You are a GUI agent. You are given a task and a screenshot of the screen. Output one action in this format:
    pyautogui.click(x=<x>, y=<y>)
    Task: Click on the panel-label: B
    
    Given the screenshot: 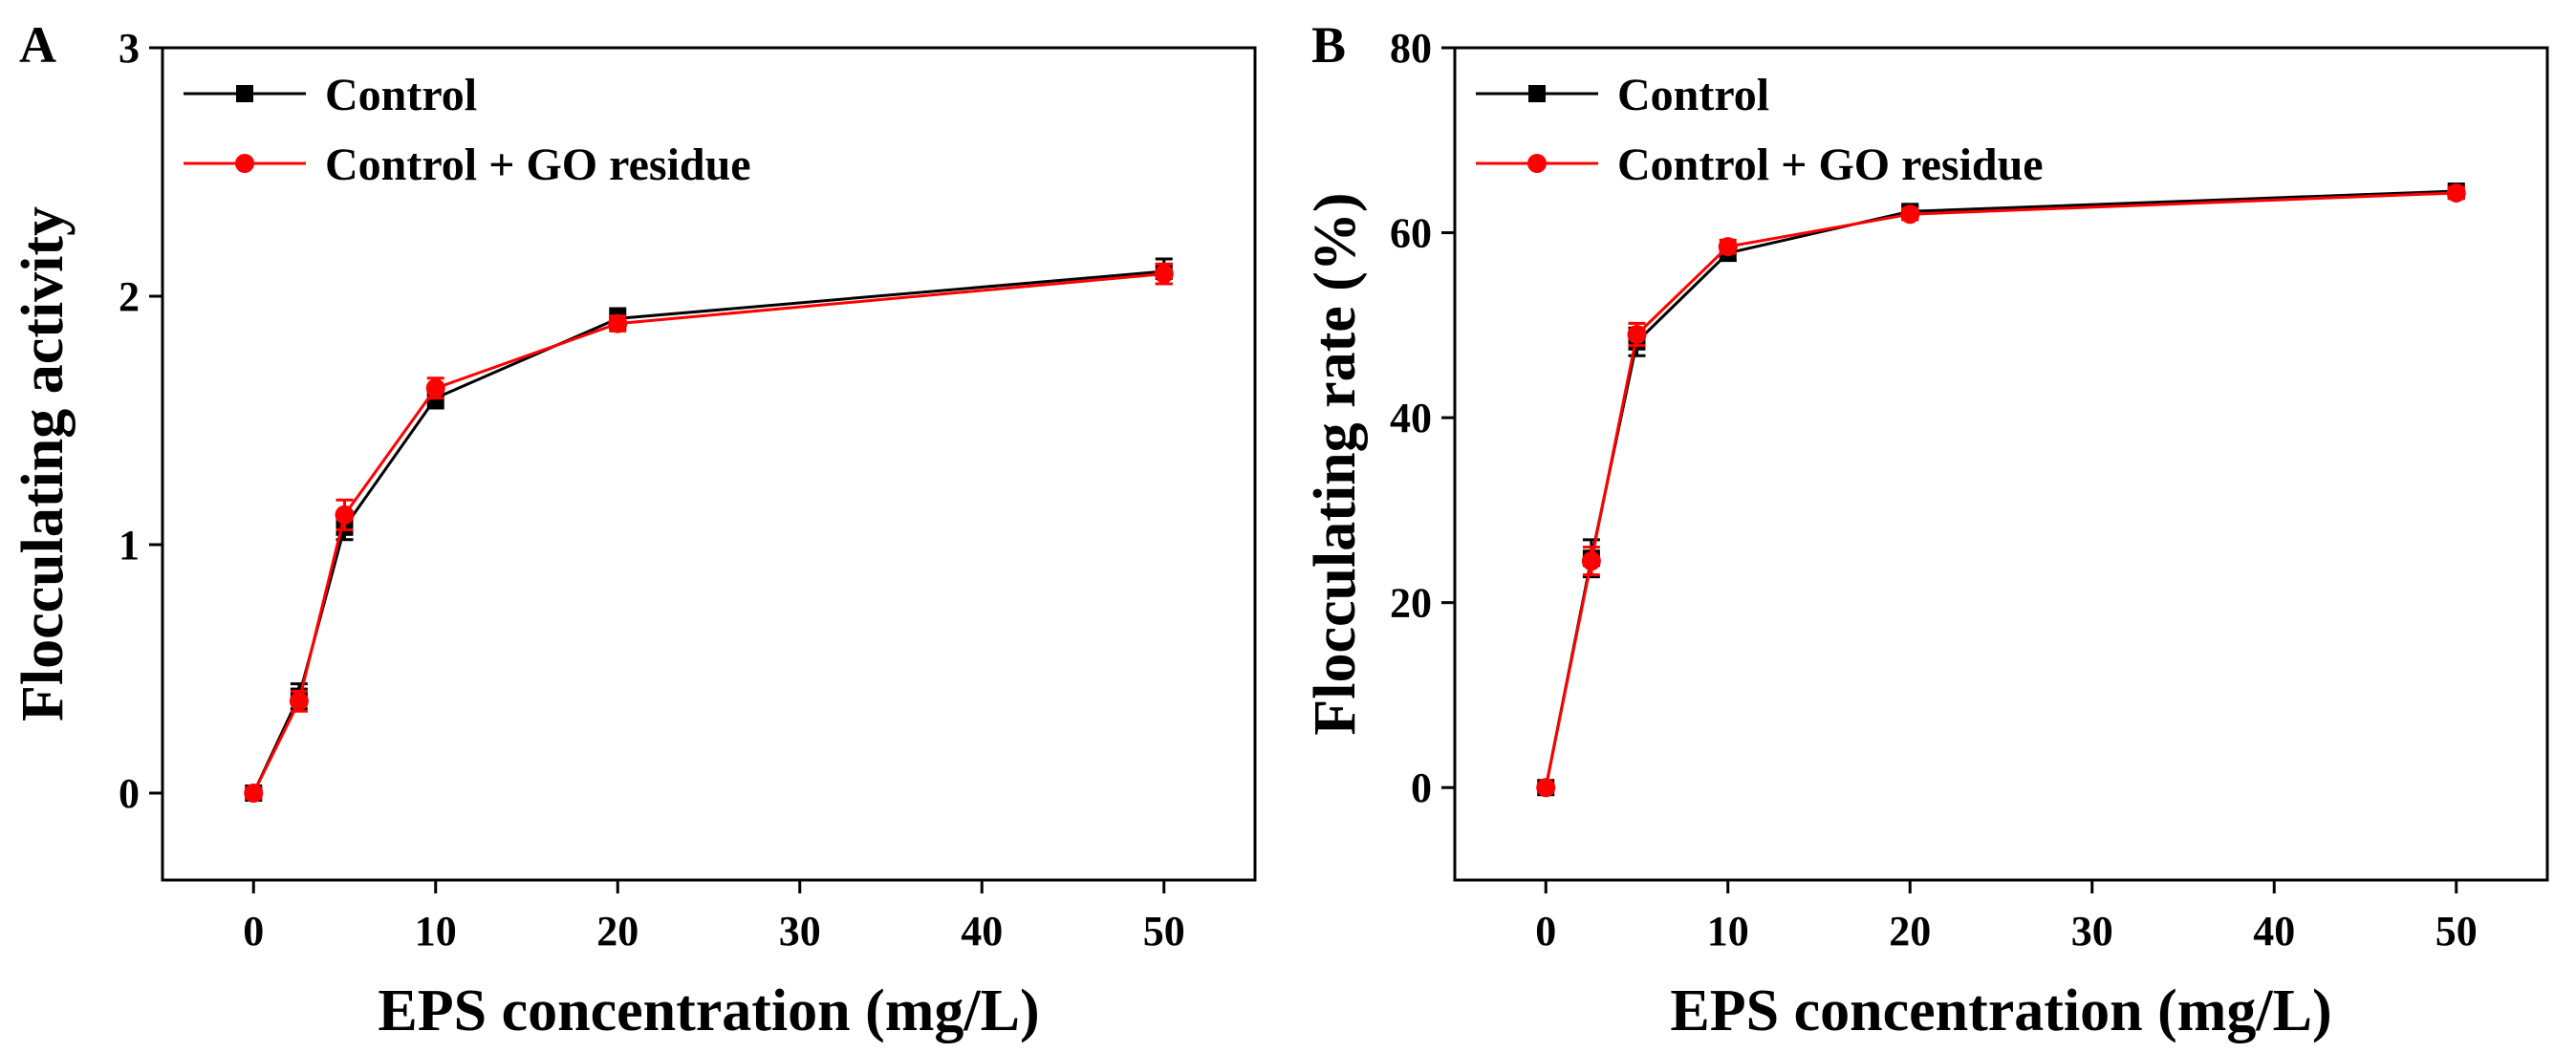 What is the action you would take?
    pyautogui.click(x=1328, y=45)
    